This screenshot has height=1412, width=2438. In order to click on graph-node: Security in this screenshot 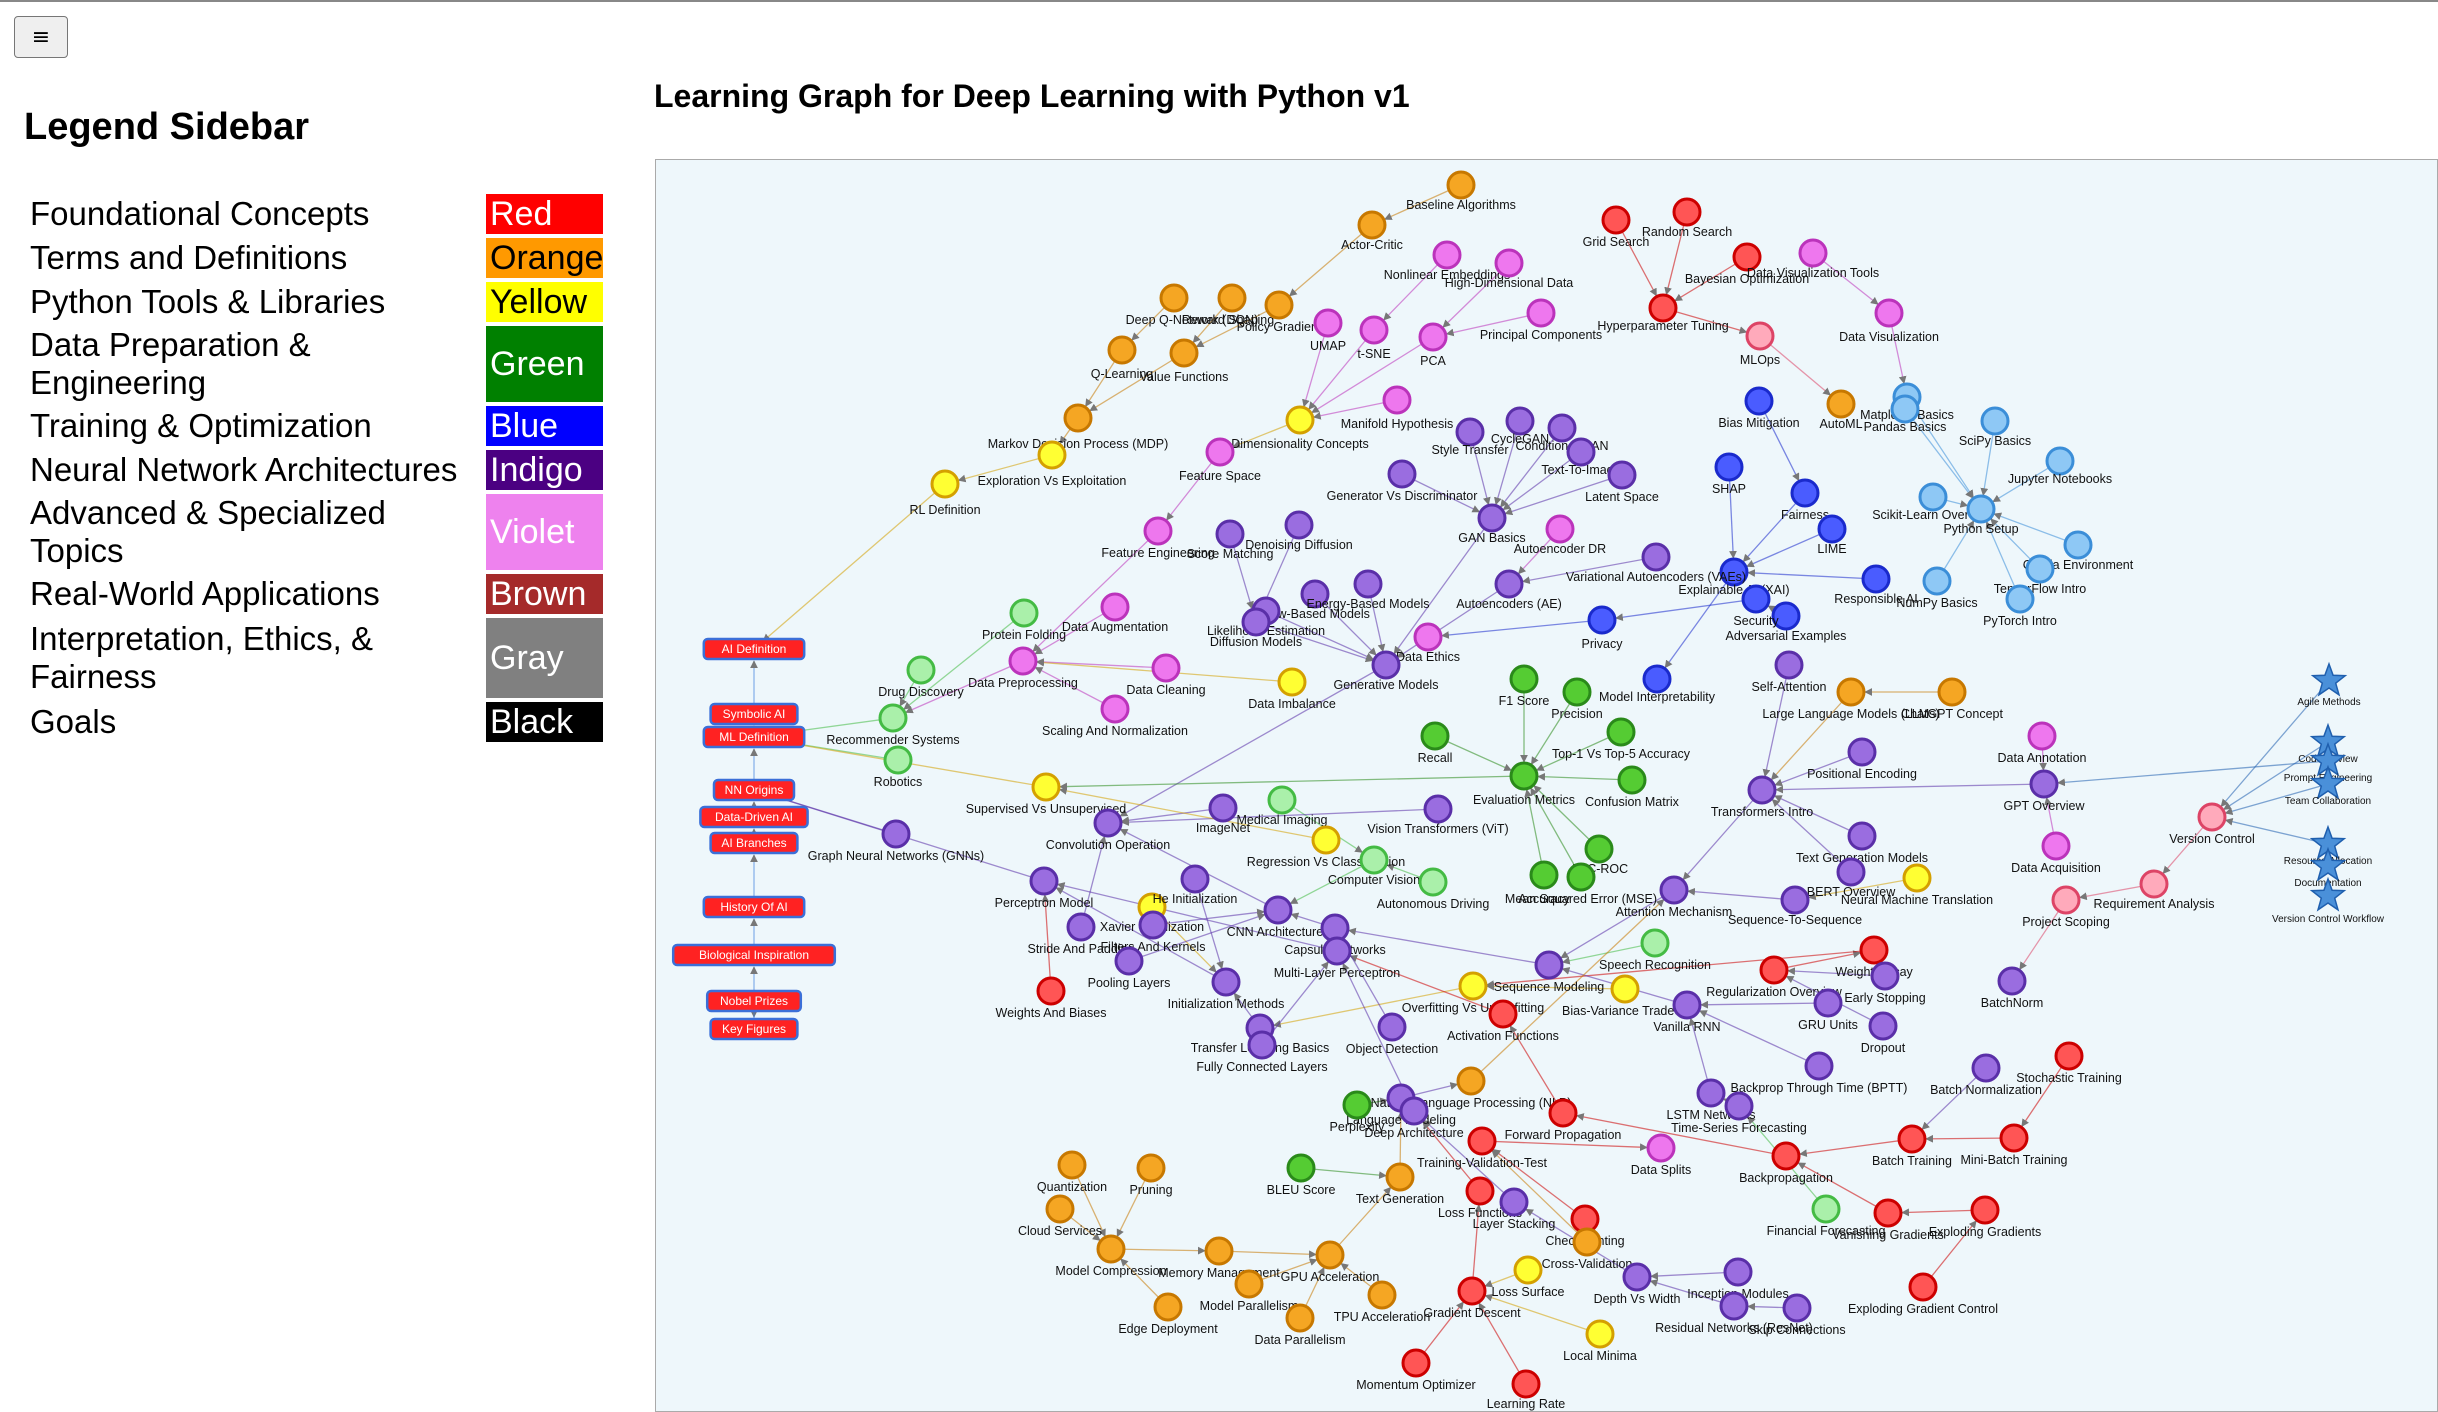, I will do `click(1756, 606)`.